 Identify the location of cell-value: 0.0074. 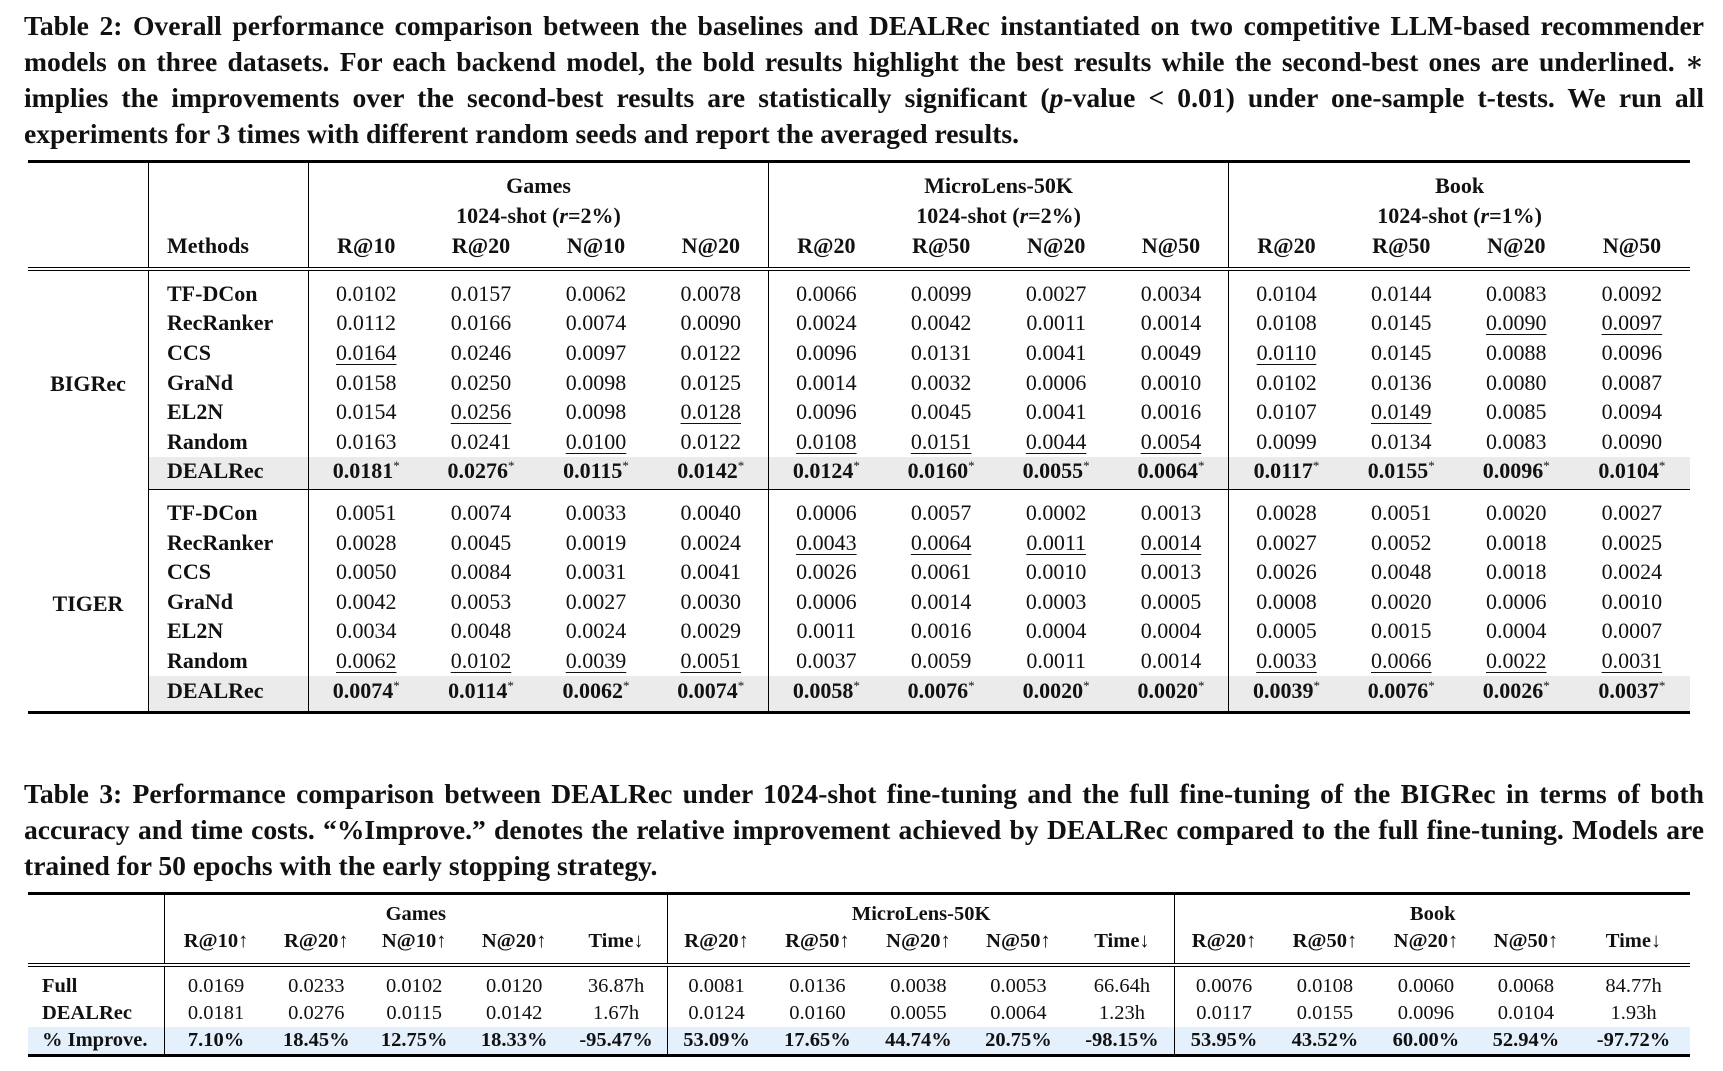
(481, 512).